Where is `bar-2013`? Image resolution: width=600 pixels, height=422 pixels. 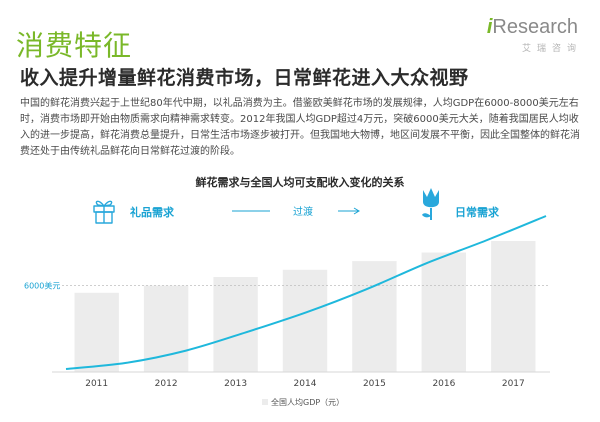
bar-2013 is located at coordinates (235, 324).